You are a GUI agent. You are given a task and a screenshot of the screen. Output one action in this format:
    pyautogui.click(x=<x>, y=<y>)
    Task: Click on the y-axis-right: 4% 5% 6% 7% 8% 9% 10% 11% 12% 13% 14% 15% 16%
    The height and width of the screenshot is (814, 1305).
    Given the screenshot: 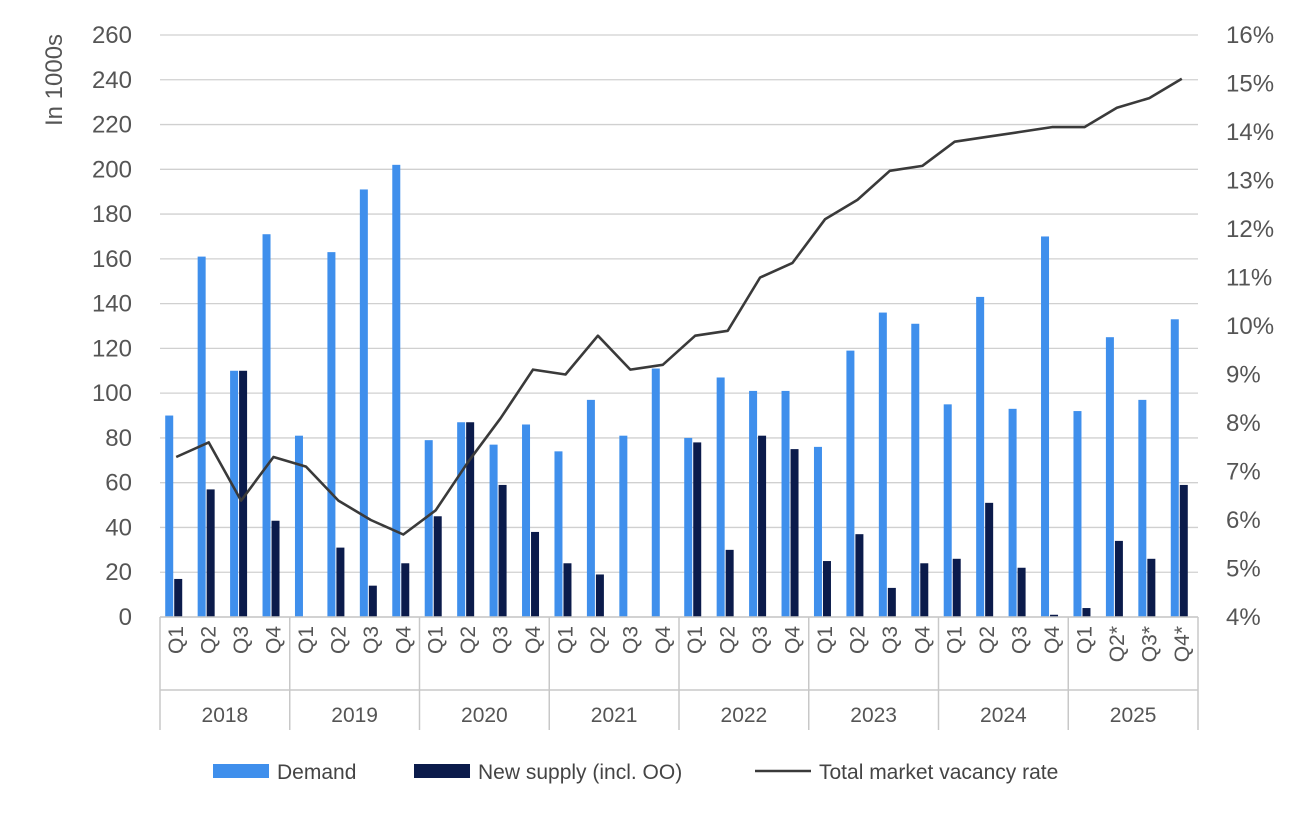 What is the action you would take?
    pyautogui.click(x=1250, y=326)
    